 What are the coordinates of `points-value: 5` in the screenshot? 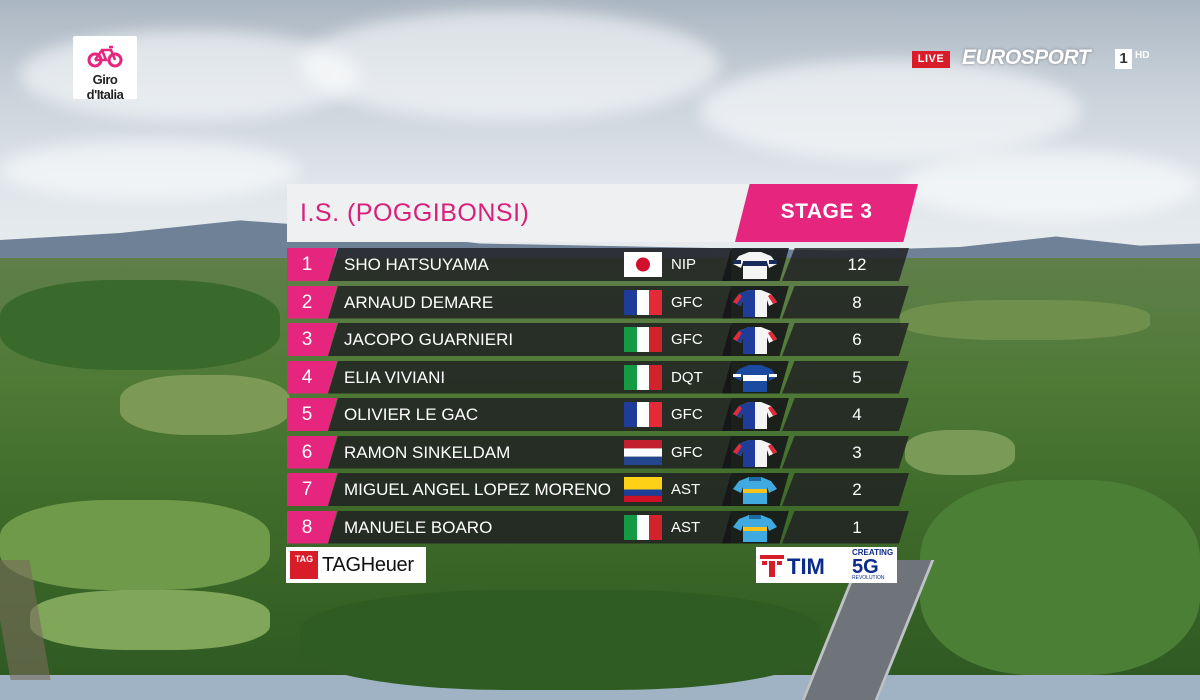 It's located at (857, 377).